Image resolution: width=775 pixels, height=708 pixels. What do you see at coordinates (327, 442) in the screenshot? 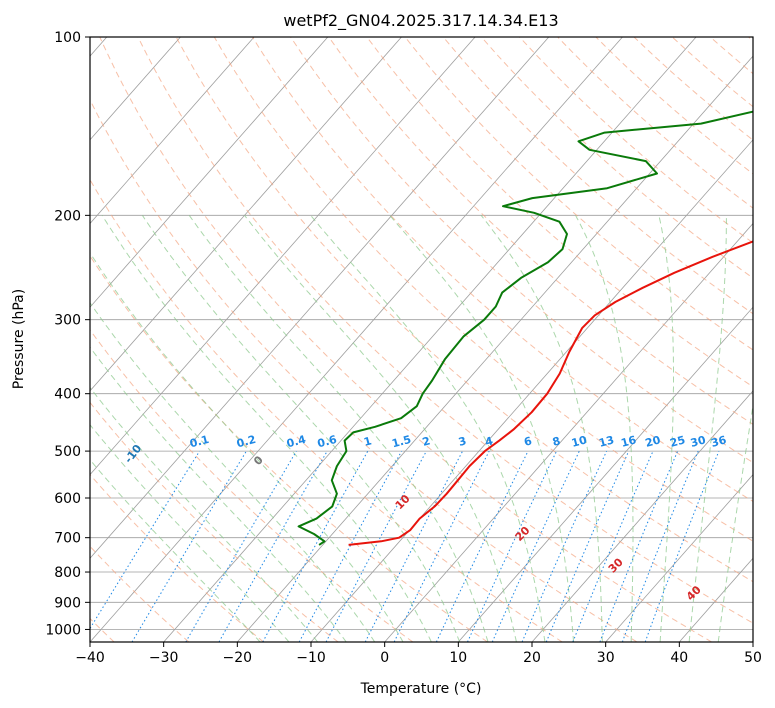
I see `mixing-ratio-label: 0.6` at bounding box center [327, 442].